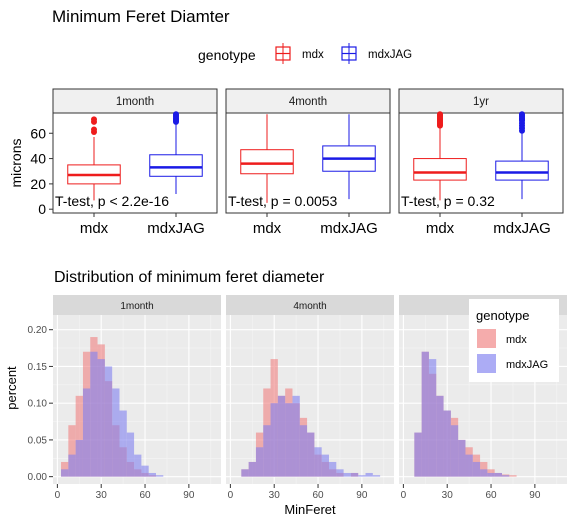  What do you see at coordinates (38, 184) in the screenshot?
I see `box-y-tick-label: 20` at bounding box center [38, 184].